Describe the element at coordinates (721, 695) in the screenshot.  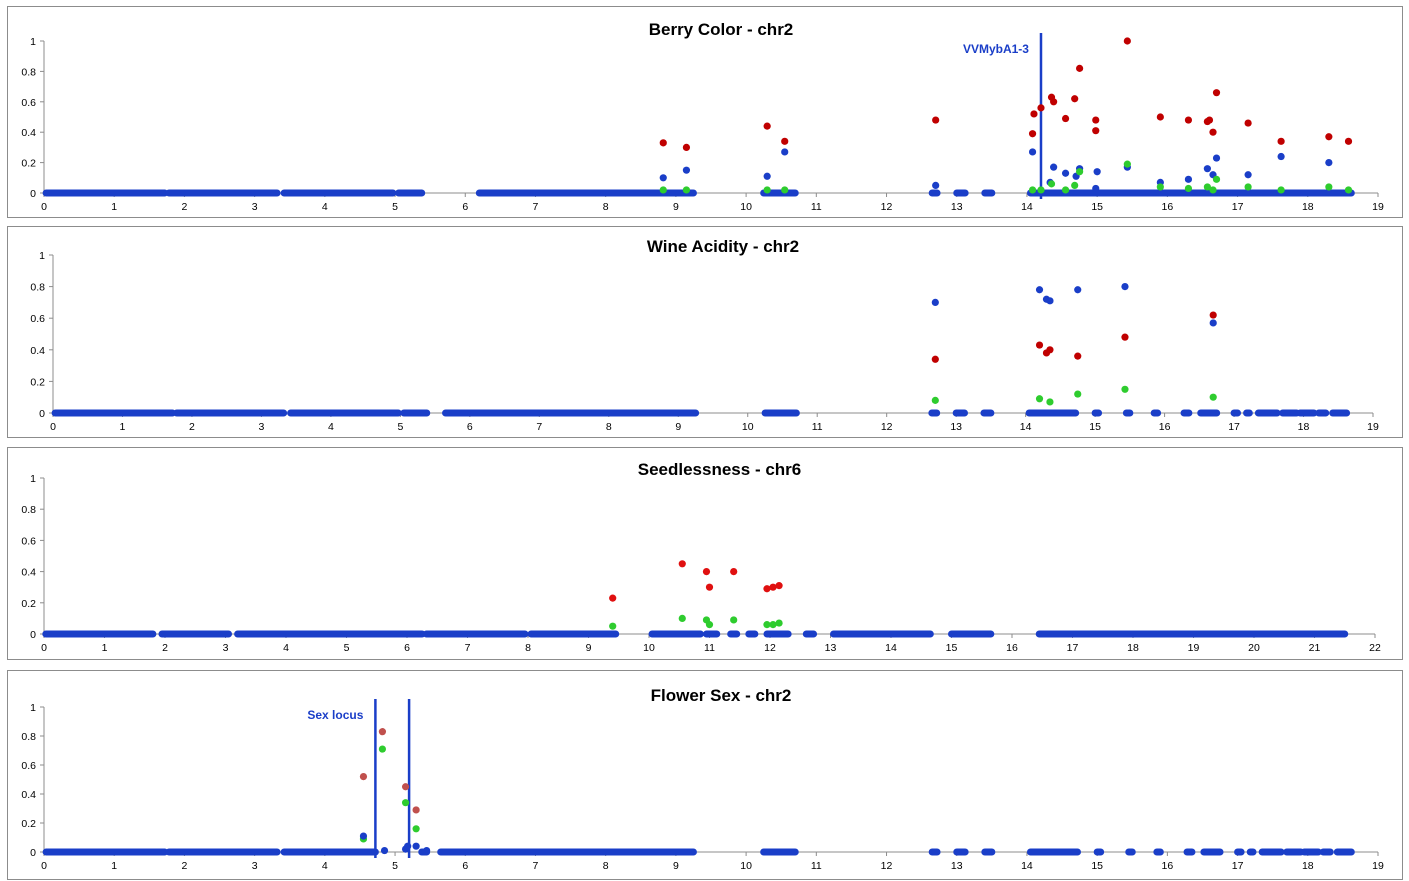
I see `chart-title: Flower Sex - chr2` at that location.